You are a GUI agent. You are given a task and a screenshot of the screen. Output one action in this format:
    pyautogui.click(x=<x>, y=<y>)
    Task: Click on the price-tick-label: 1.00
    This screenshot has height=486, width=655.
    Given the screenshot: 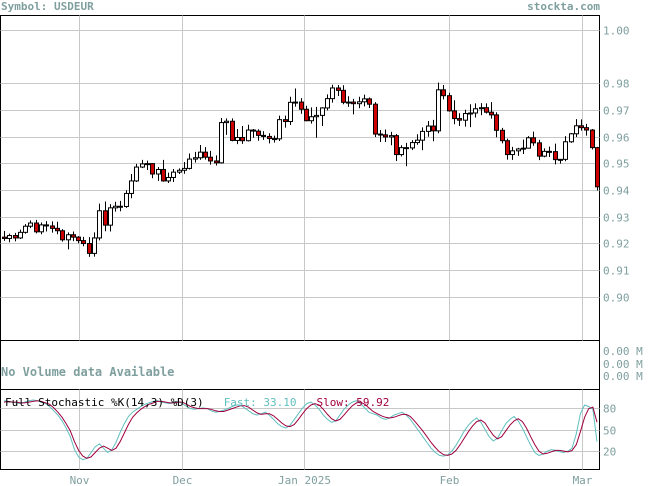 What is the action you would take?
    pyautogui.click(x=616, y=31)
    